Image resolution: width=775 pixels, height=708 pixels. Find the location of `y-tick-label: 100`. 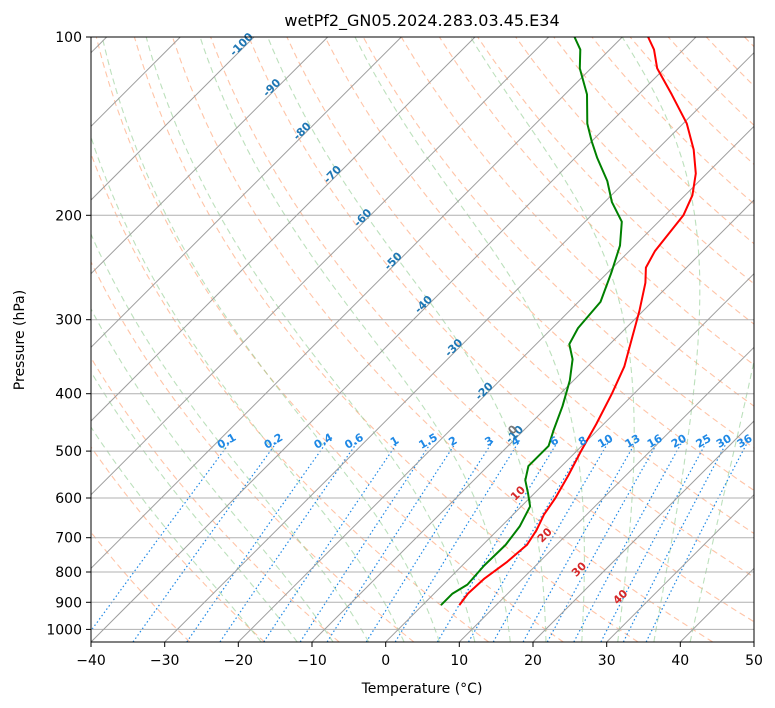

y-tick-label: 100 is located at coordinates (68, 38).